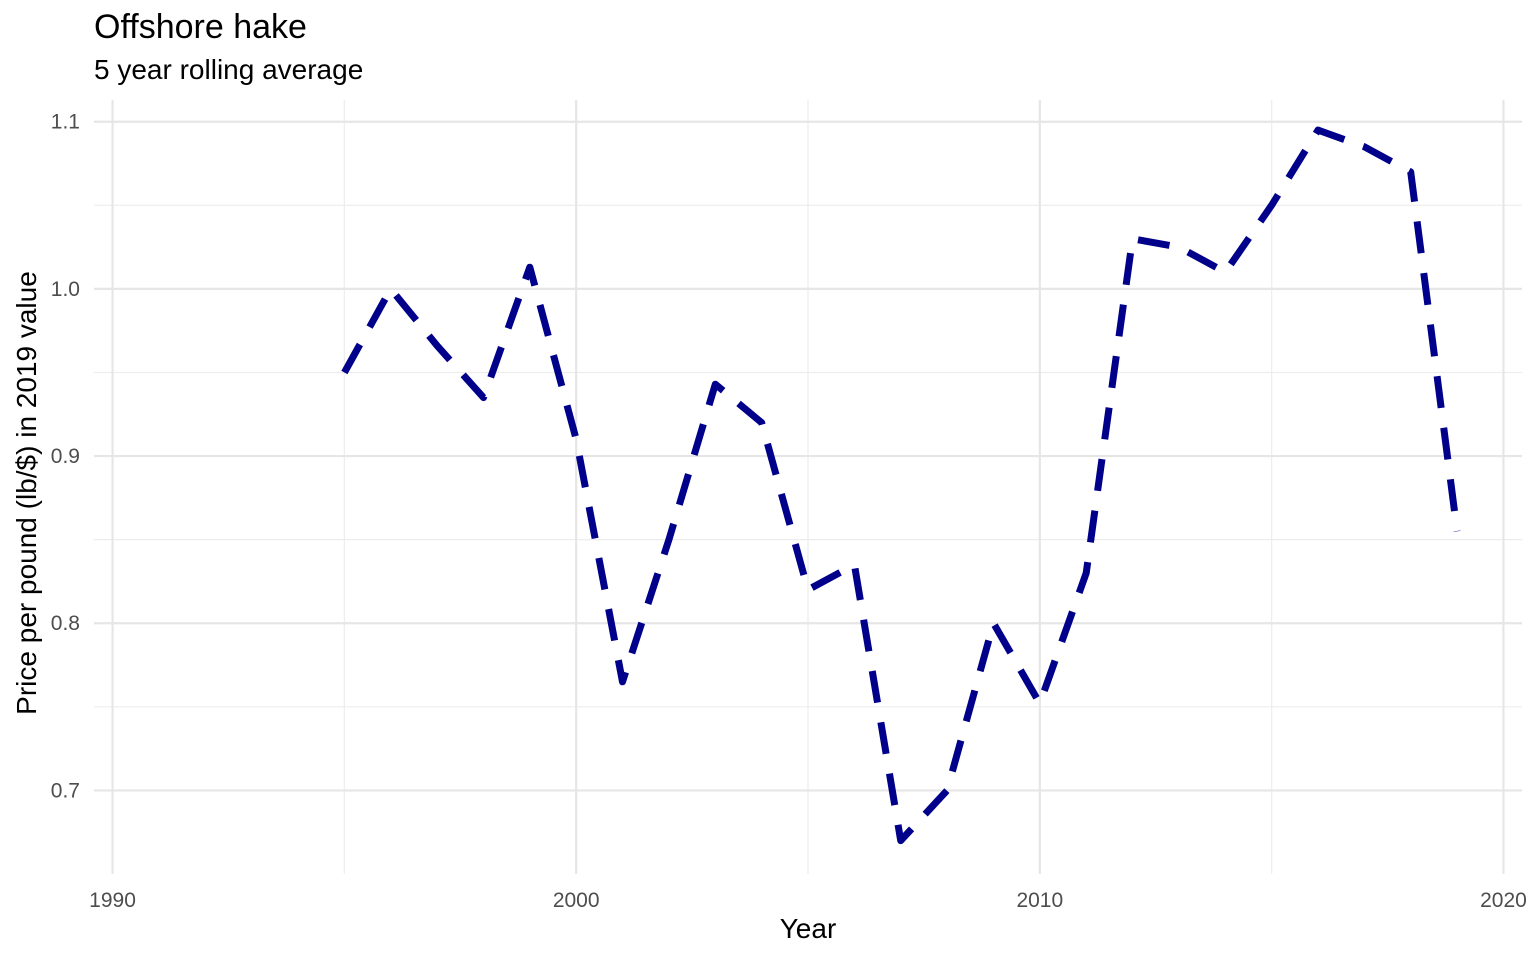  What do you see at coordinates (26, 493) in the screenshot?
I see `y-axis-title: Price per pound (lb/$) in 2019 value` at bounding box center [26, 493].